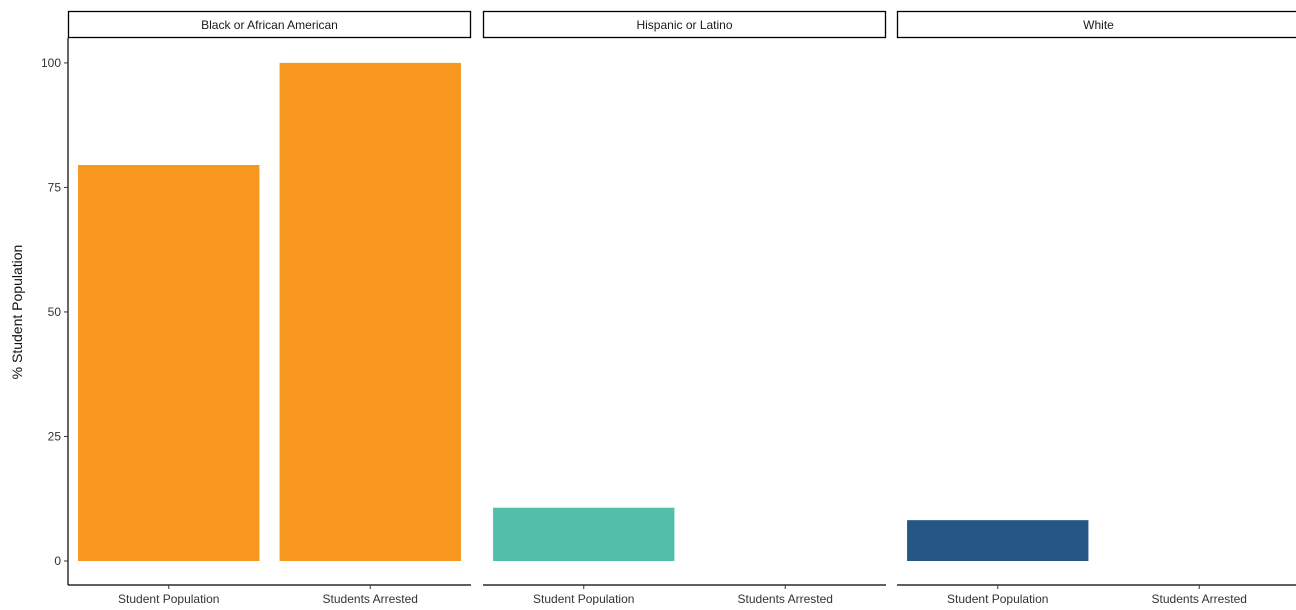 The width and height of the screenshot is (1296, 610). Describe the element at coordinates (57, 561) in the screenshot. I see `y-tick-label: 0` at that location.